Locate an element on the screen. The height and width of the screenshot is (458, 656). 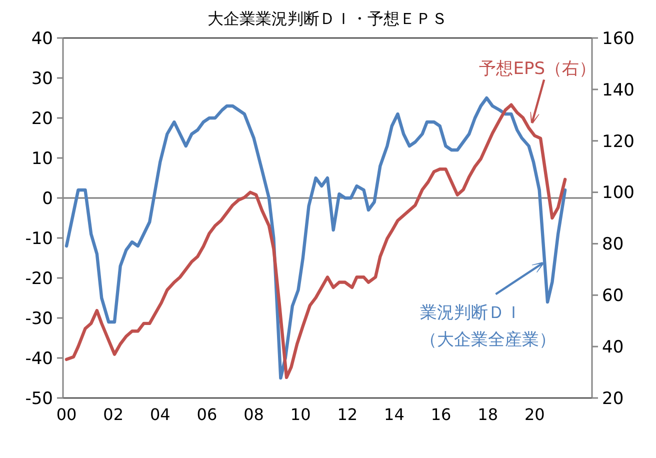
y2-tick-label: 160 is located at coordinates (618, 38).